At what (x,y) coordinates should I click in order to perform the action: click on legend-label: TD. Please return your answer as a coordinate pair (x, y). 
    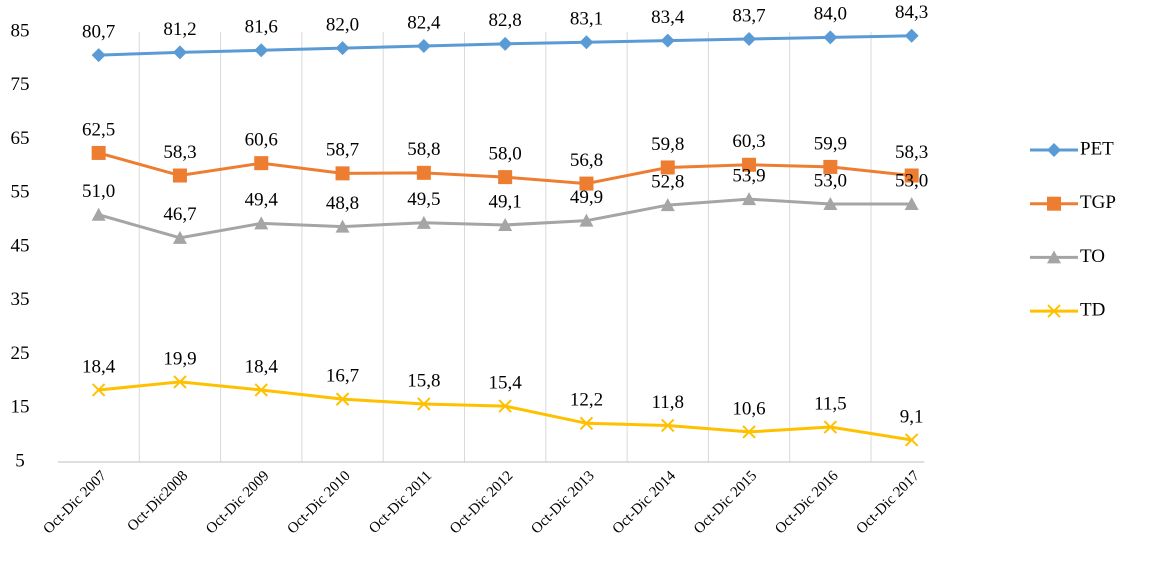
    Looking at the image, I should click on (1092, 309).